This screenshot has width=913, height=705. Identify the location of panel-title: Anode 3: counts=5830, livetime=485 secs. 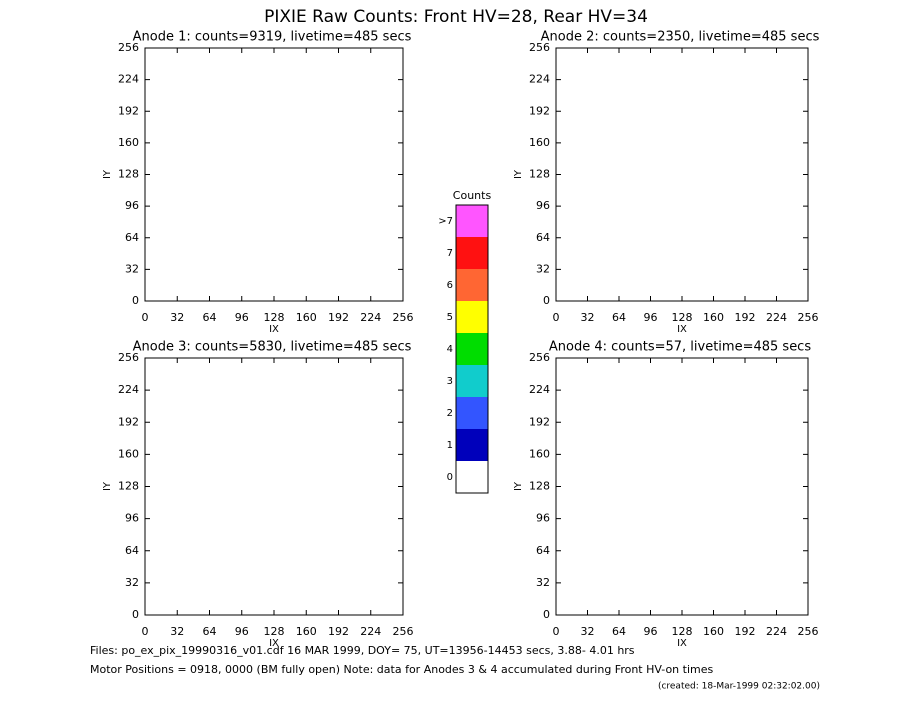
(272, 347).